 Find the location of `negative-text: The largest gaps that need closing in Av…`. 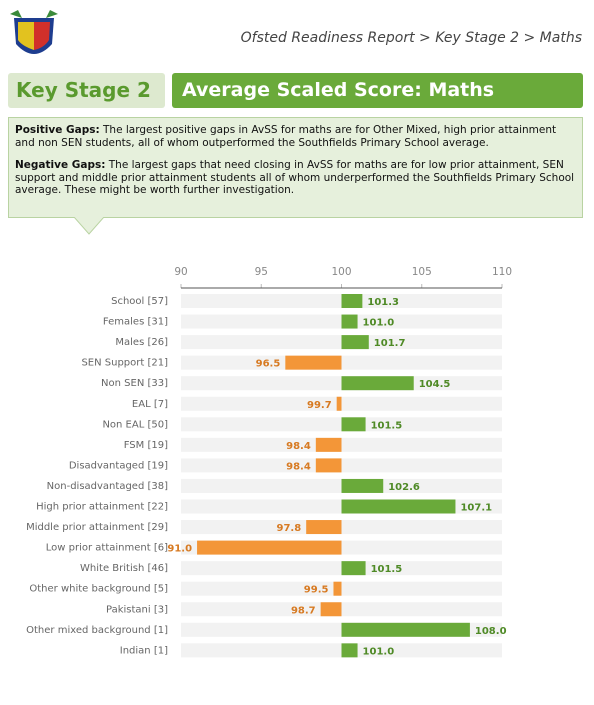

negative-text: The largest gaps that need closing in Av… is located at coordinates (295, 177).